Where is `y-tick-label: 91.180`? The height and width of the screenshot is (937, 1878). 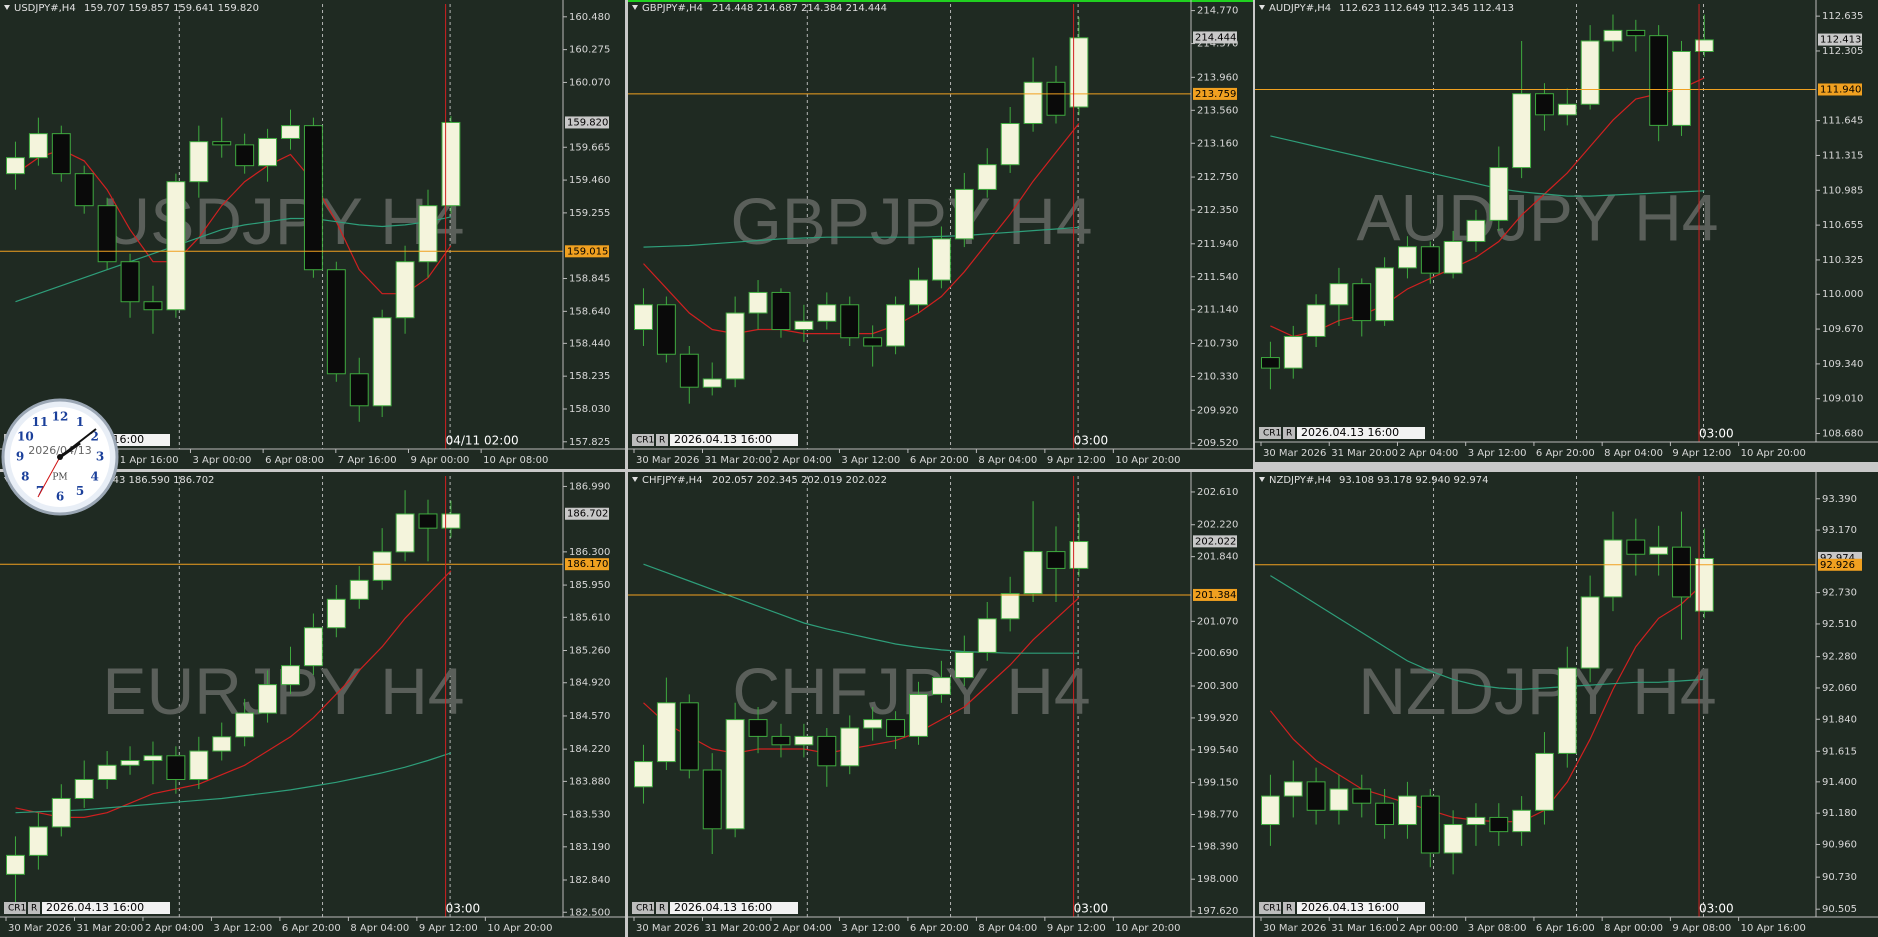 y-tick-label: 91.180 is located at coordinates (1839, 813).